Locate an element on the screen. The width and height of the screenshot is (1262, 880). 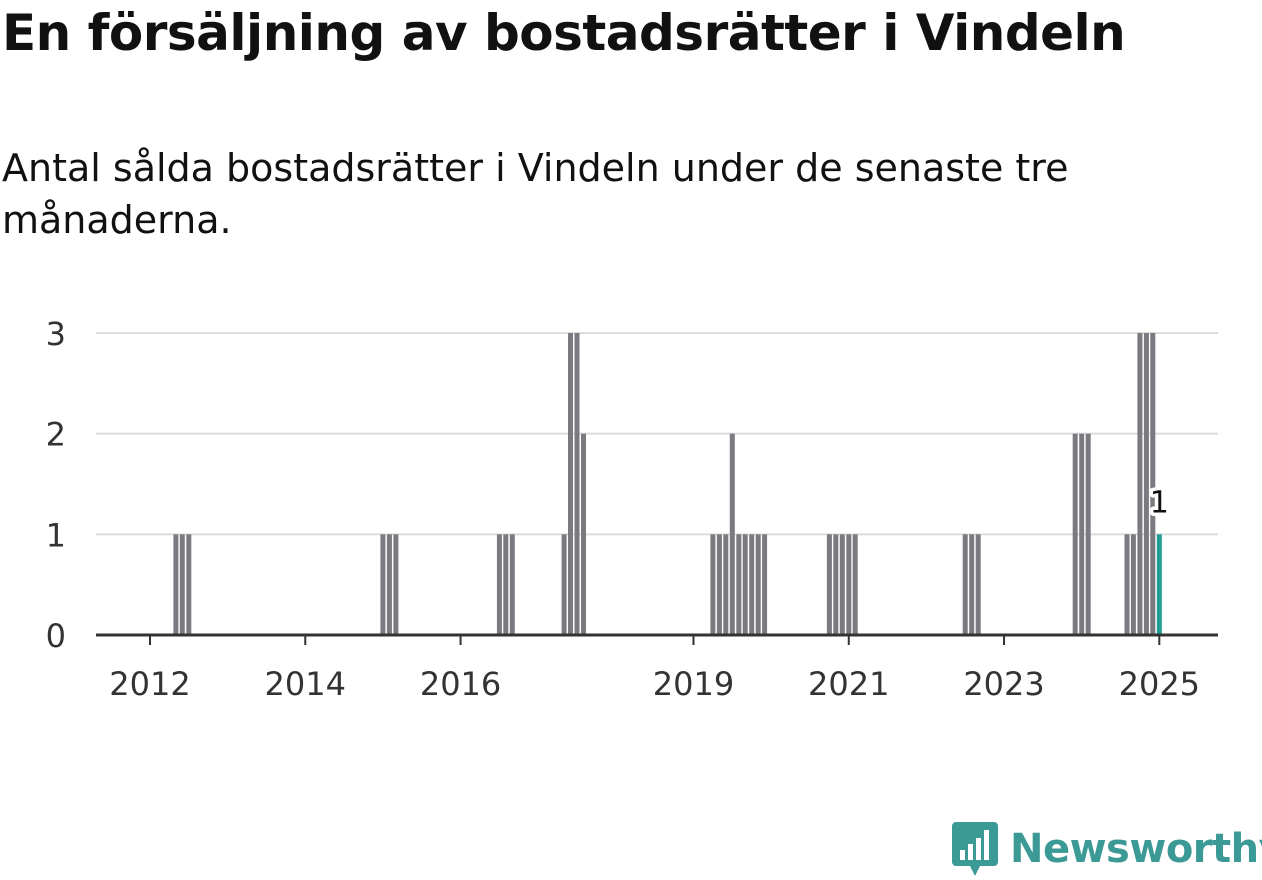
x-tick-label: 2021 is located at coordinates (848, 684).